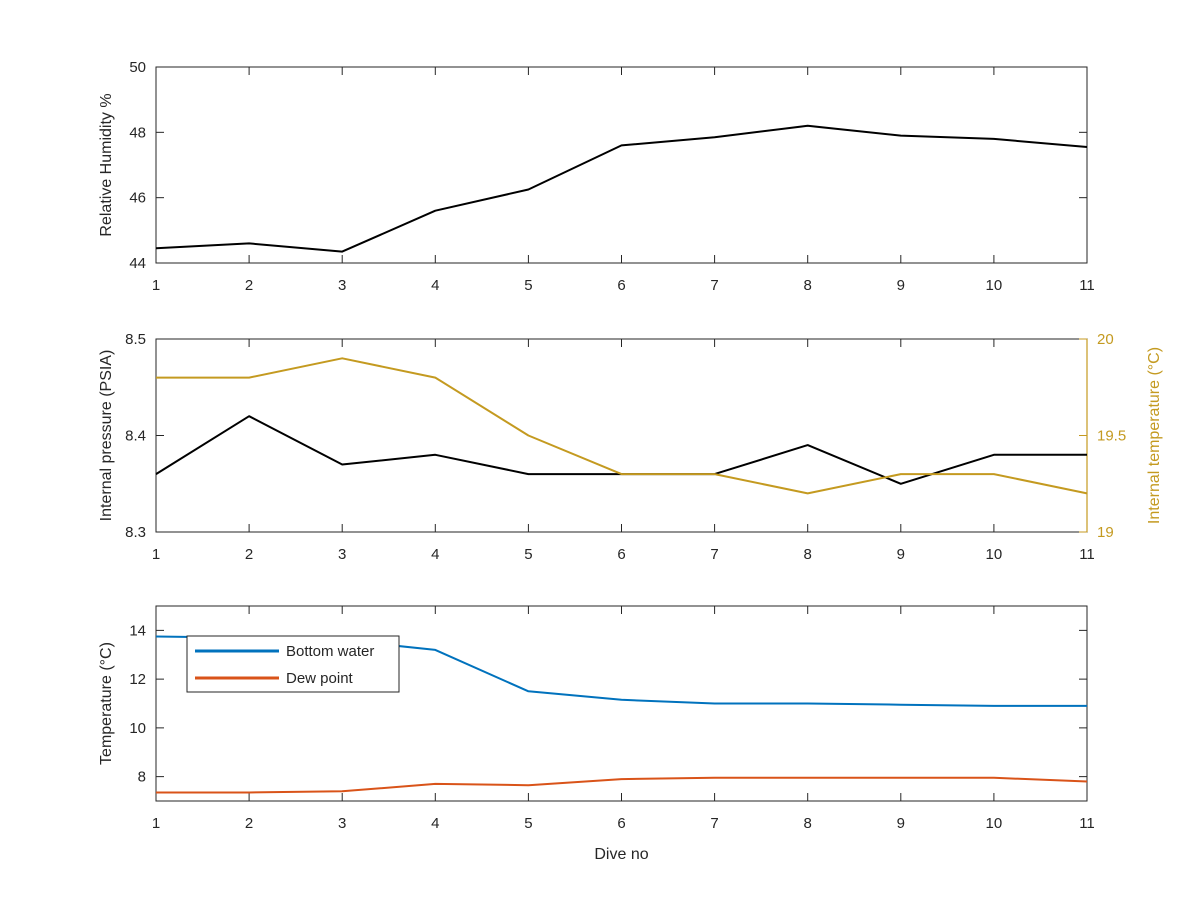 The height and width of the screenshot is (900, 1200). Describe the element at coordinates (137, 630) in the screenshot. I see `y-tick-label: 14` at that location.